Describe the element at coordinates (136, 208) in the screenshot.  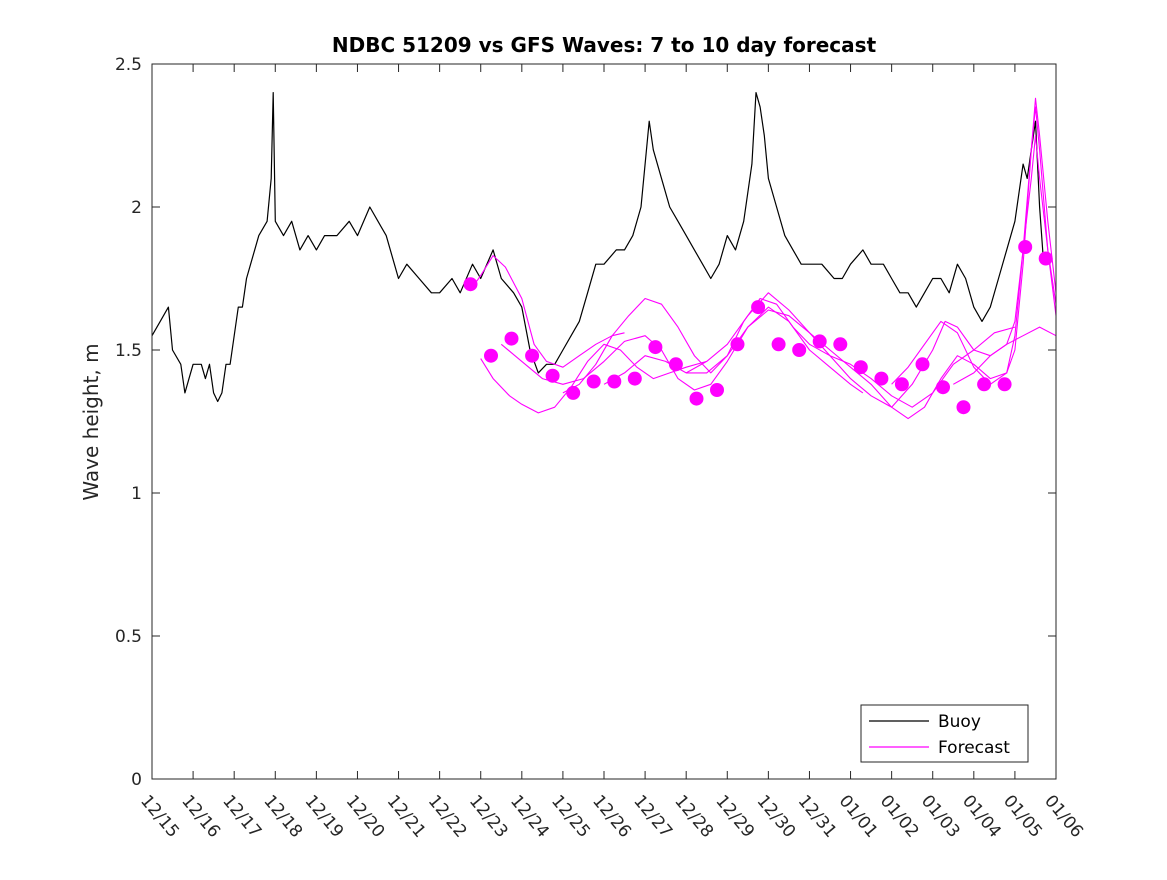
I see `y-tick-label-4: 2` at that location.